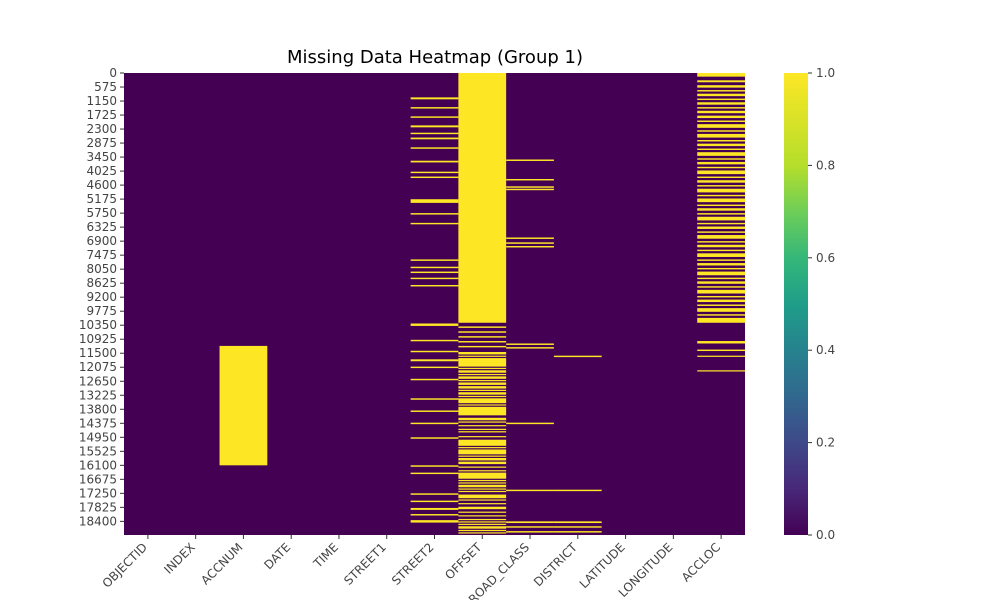 The width and height of the screenshot is (1000, 600). I want to click on y-tick-label: 12075, so click(98, 367).